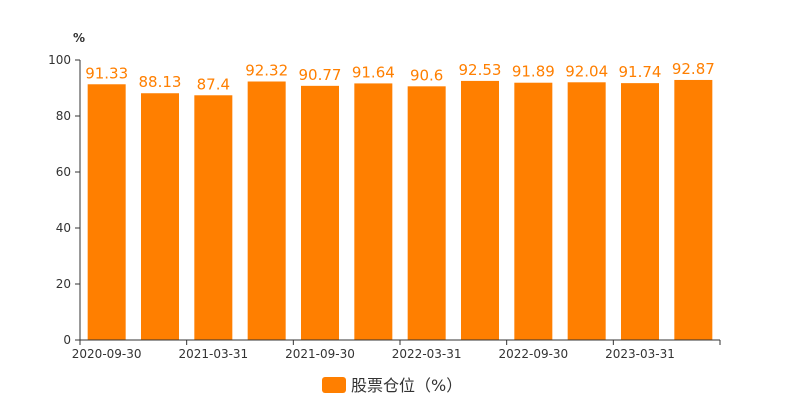  Describe the element at coordinates (373, 72) in the screenshot. I see `data-label-2021-12-31: 91.64` at that location.